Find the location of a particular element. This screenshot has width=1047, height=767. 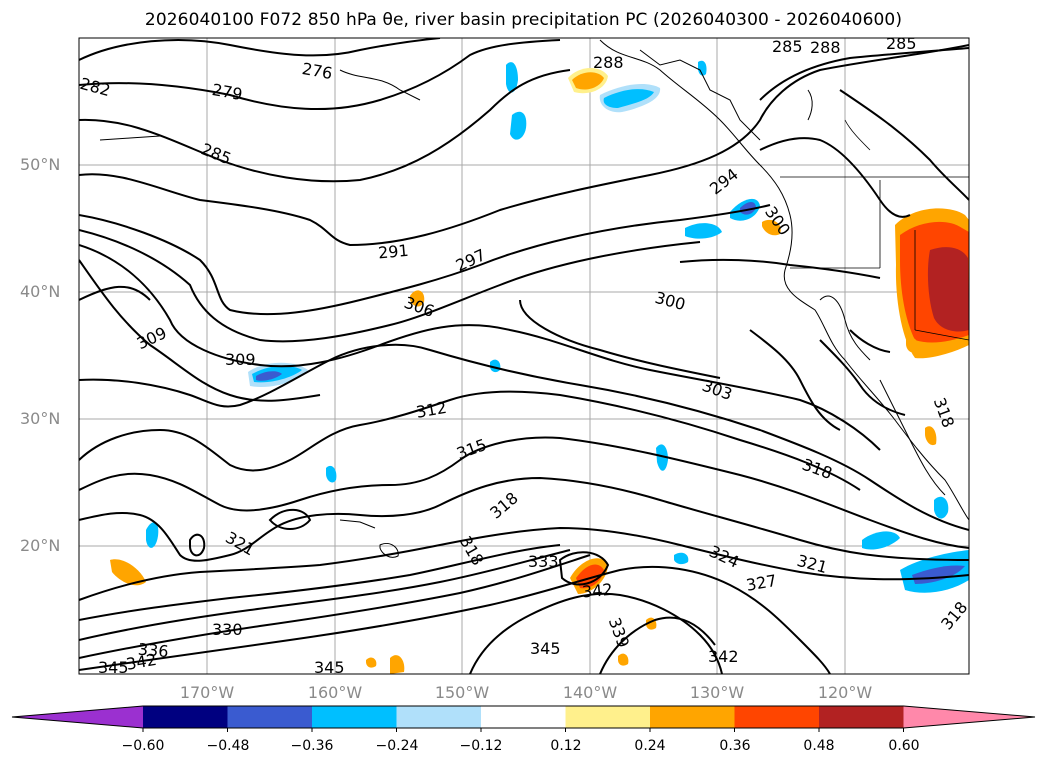

colorbar-extend-high is located at coordinates (969, 717).